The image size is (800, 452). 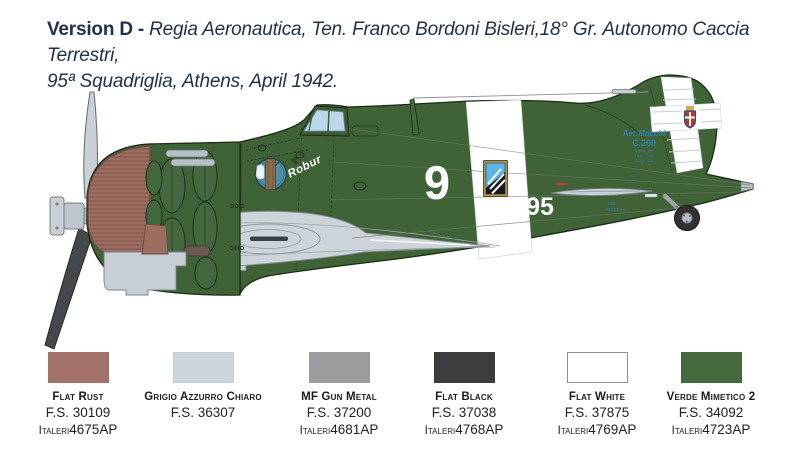 What do you see at coordinates (197, 251) in the screenshot?
I see `exhaust-stub` at bounding box center [197, 251].